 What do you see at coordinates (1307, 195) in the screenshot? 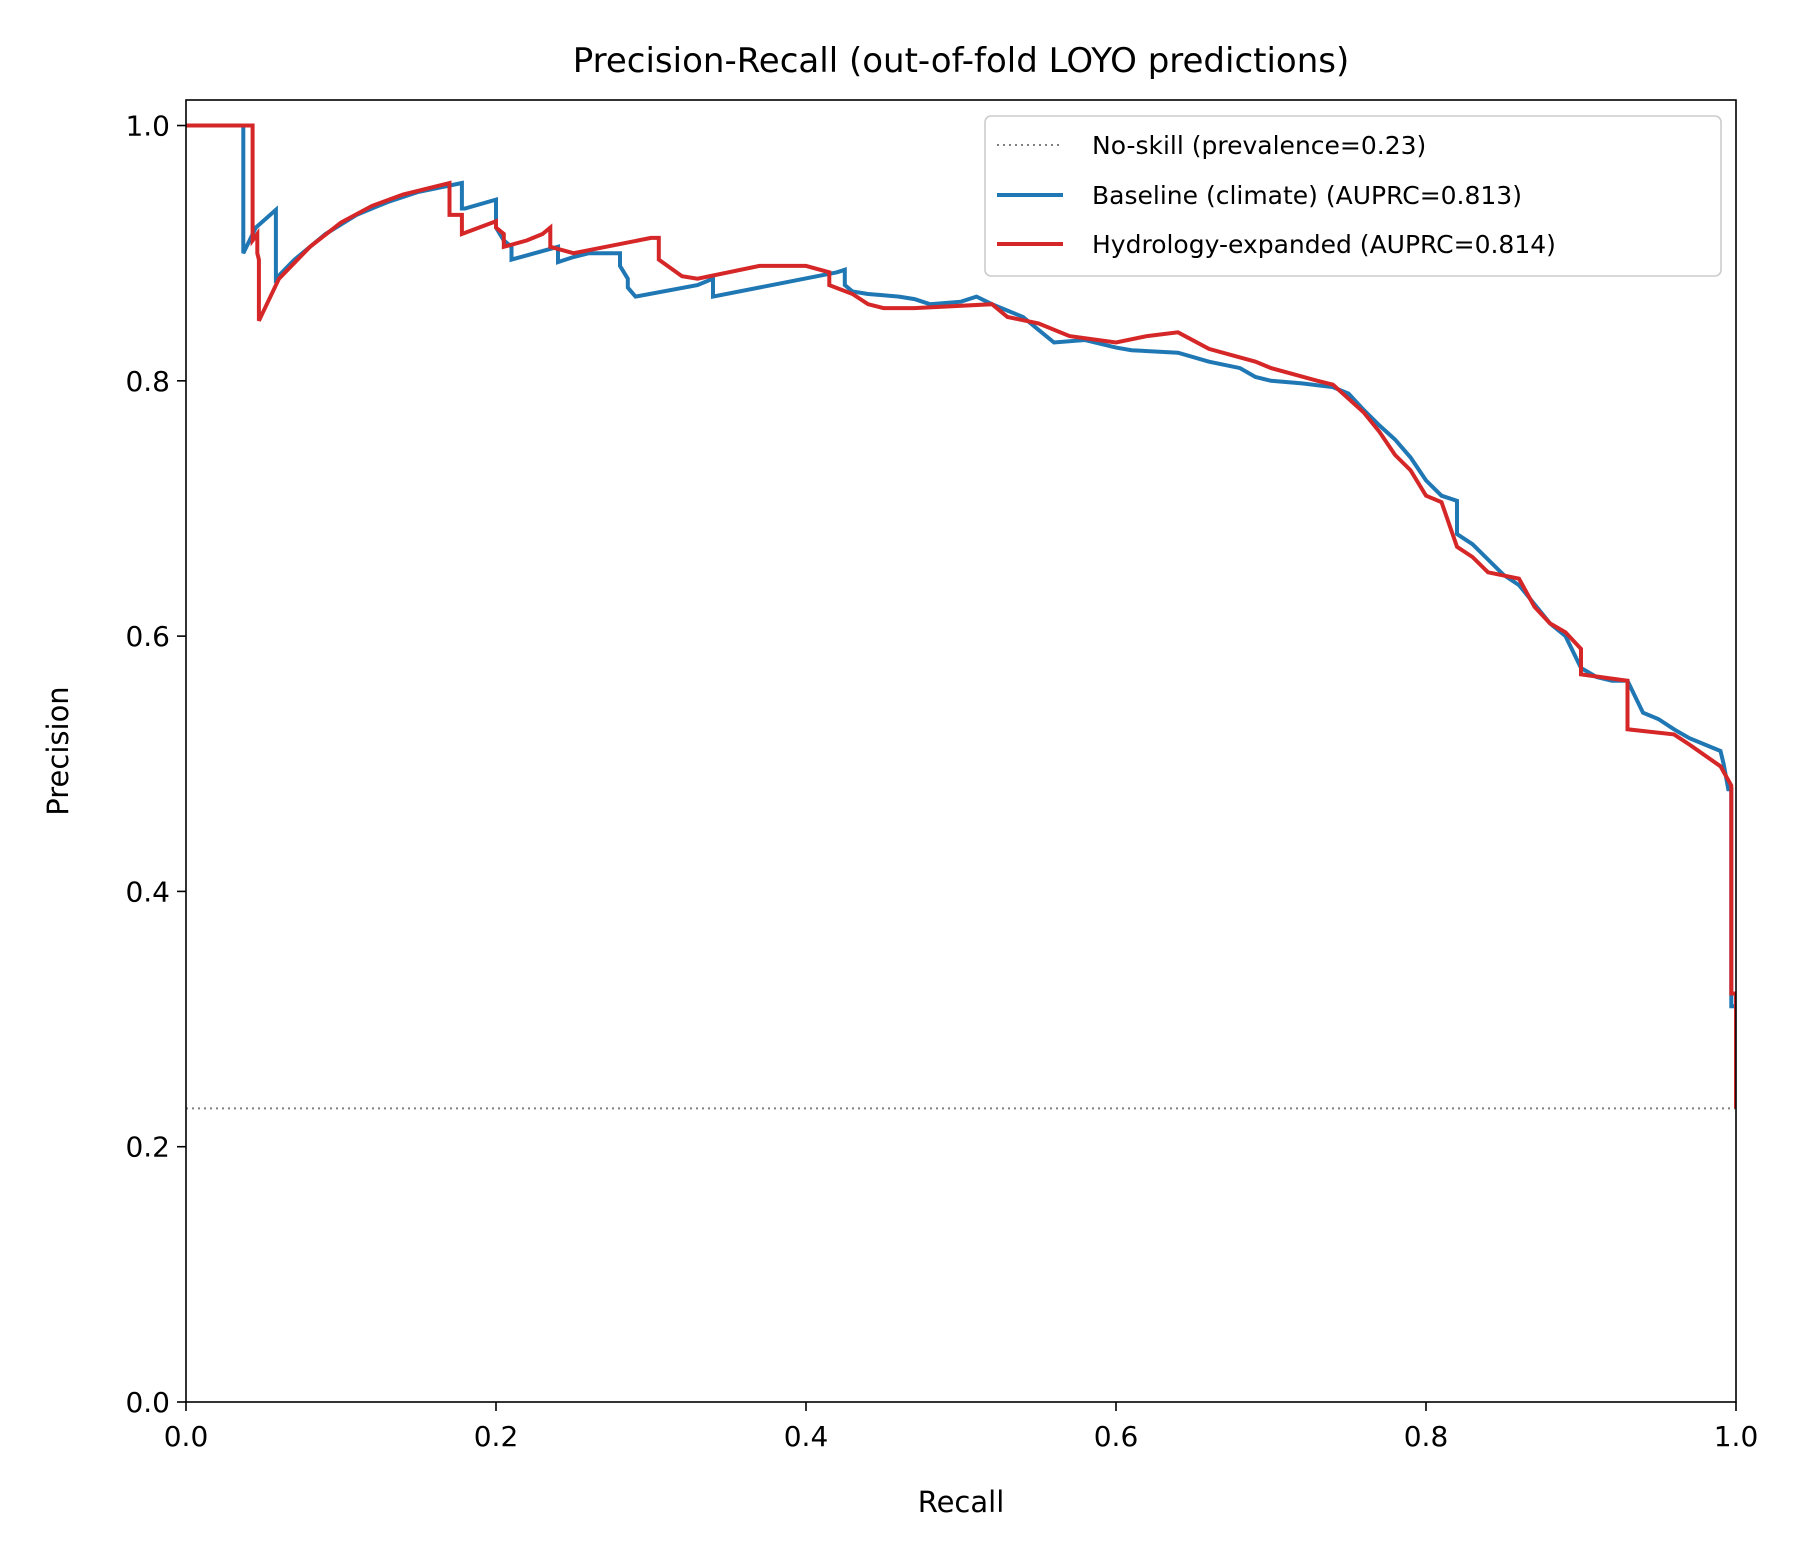
I see `legend-label-baseline: Baseline (climate) (AUPRC=0.813)` at bounding box center [1307, 195].